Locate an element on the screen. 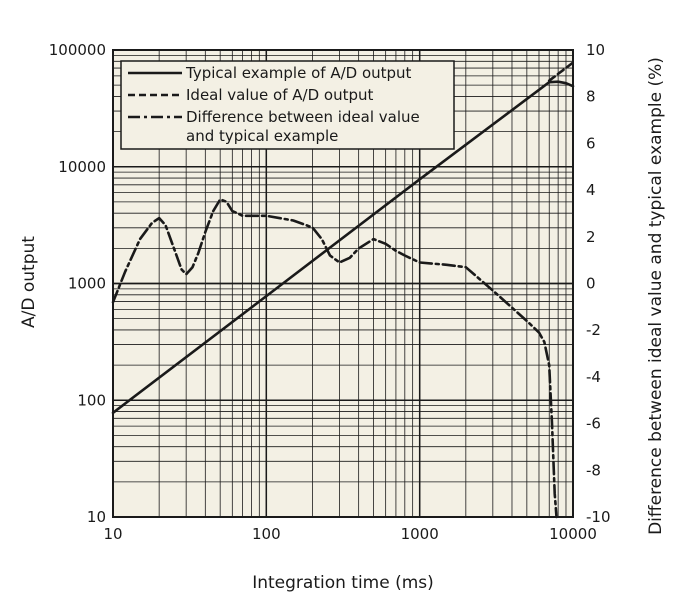  y2-tick-label: 6 is located at coordinates (591, 143).